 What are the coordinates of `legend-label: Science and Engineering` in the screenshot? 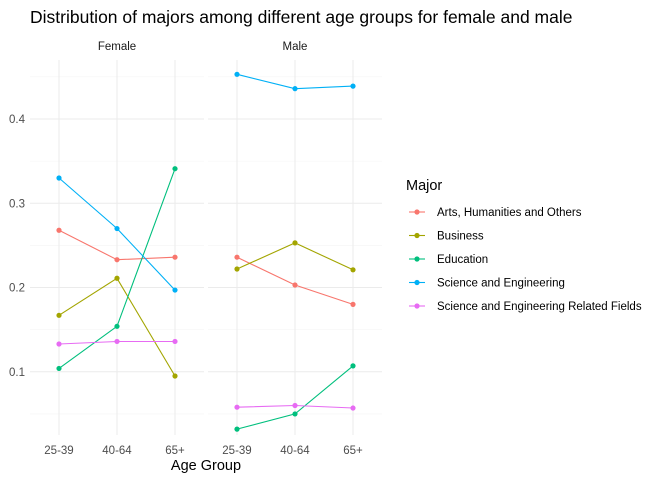 It's located at (501, 284).